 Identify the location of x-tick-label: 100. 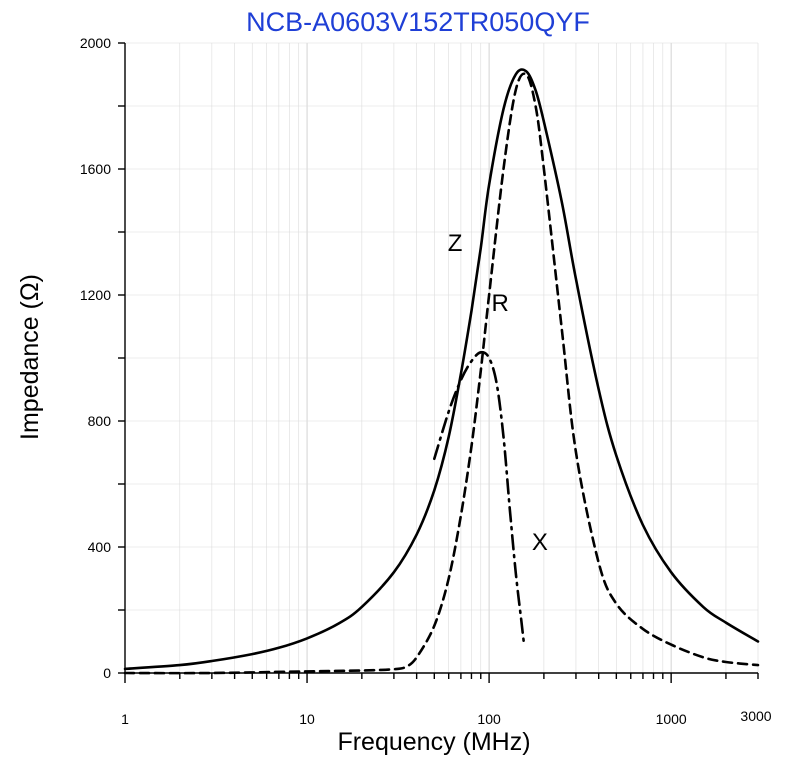
(489, 719).